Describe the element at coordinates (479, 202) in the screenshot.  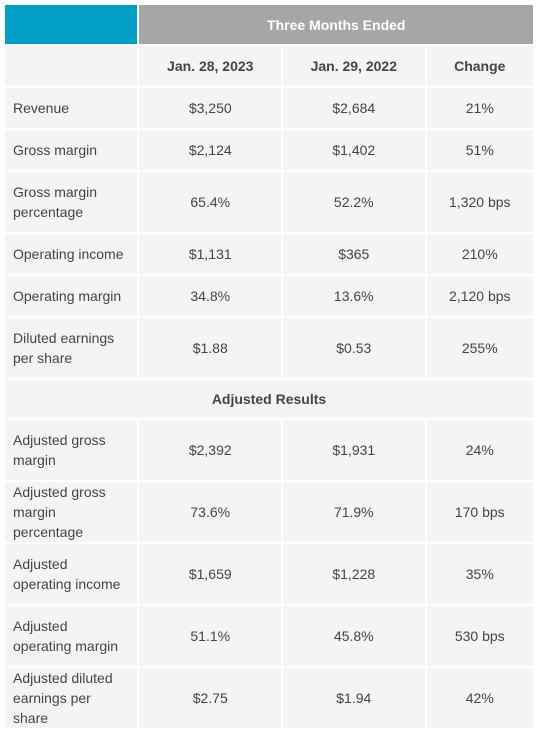
I see `value-cell: 1,320 bps` at that location.